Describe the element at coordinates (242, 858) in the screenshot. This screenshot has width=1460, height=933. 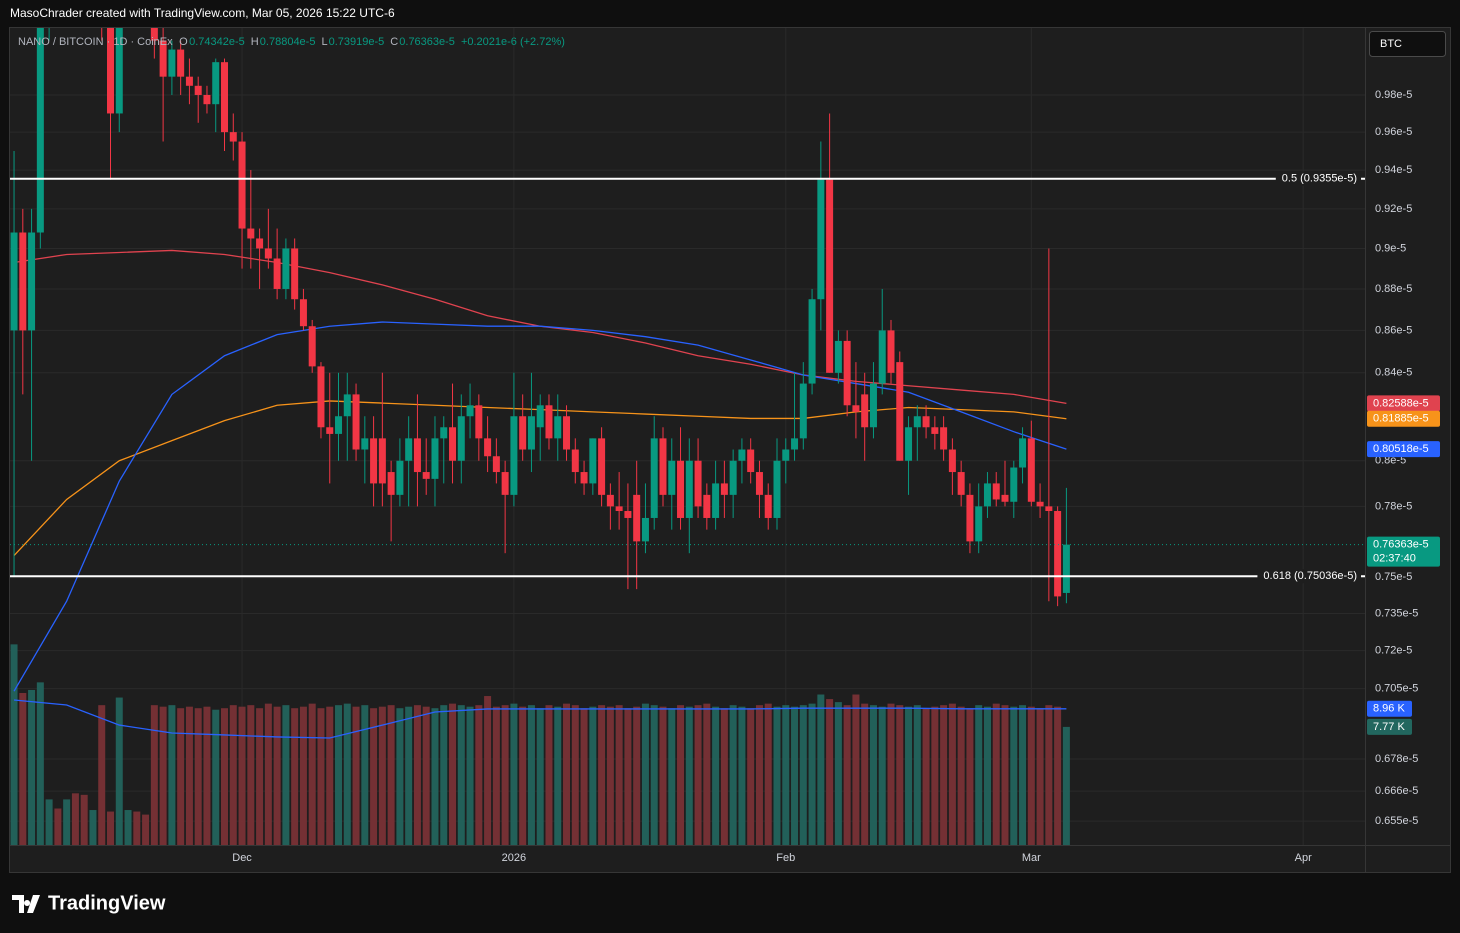
I see `x-tick-label: Dec` at that location.